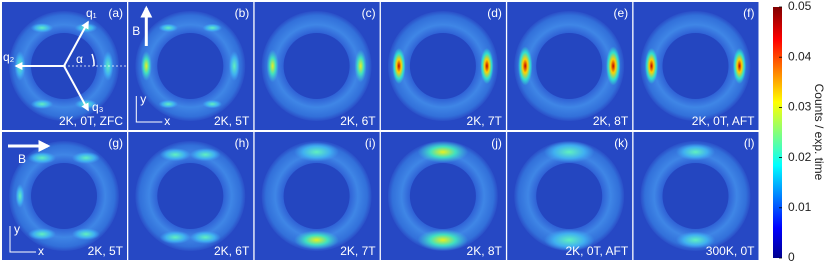 The width and height of the screenshot is (830, 263). What do you see at coordinates (748, 13) in the screenshot?
I see `panel-letter: (f)` at bounding box center [748, 13].